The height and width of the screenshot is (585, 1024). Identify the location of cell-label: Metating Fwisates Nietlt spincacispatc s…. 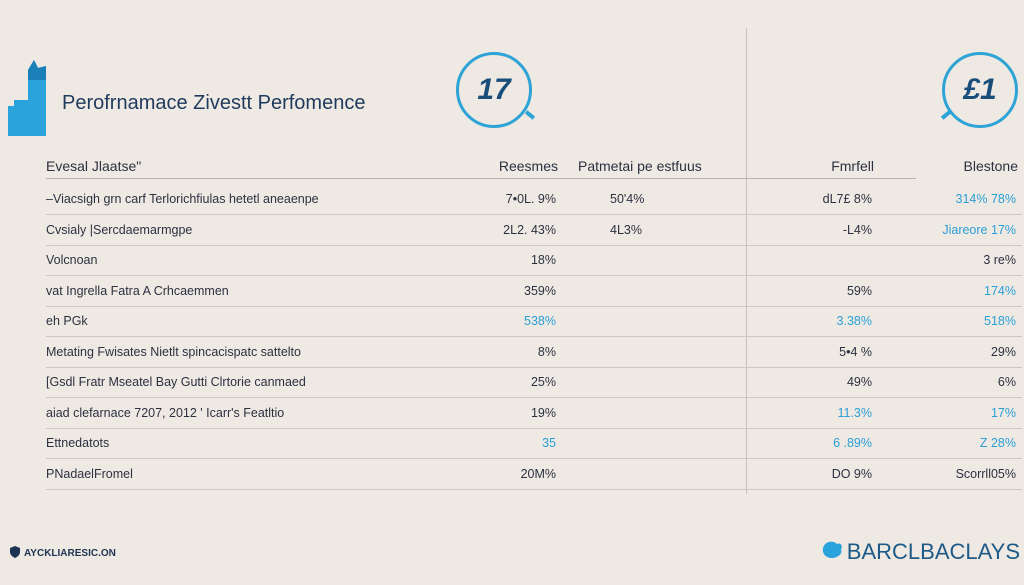
(173, 351).